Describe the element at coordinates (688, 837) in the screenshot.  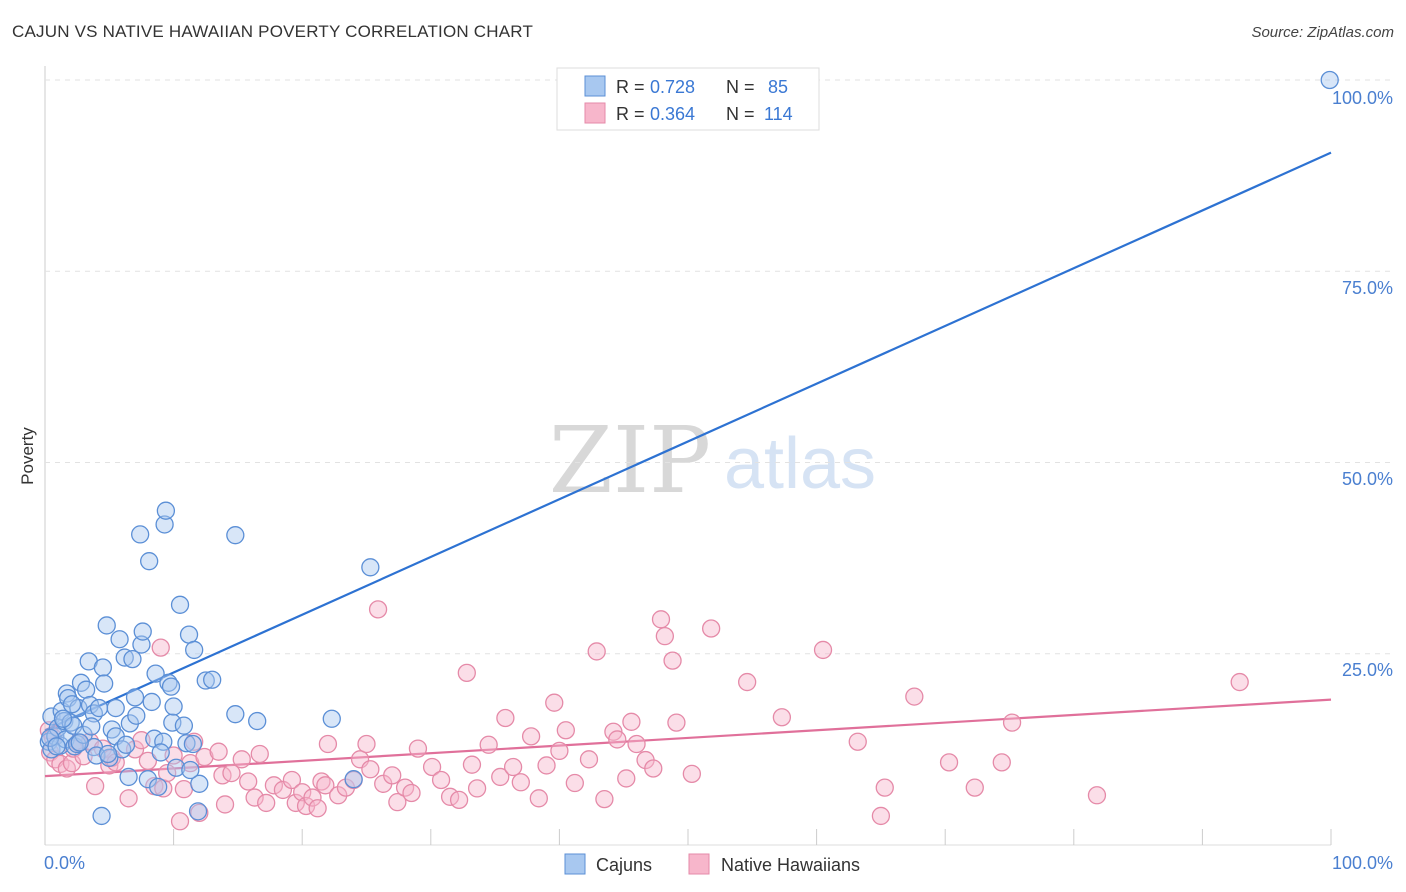
I see `x-axis-ticks` at that location.